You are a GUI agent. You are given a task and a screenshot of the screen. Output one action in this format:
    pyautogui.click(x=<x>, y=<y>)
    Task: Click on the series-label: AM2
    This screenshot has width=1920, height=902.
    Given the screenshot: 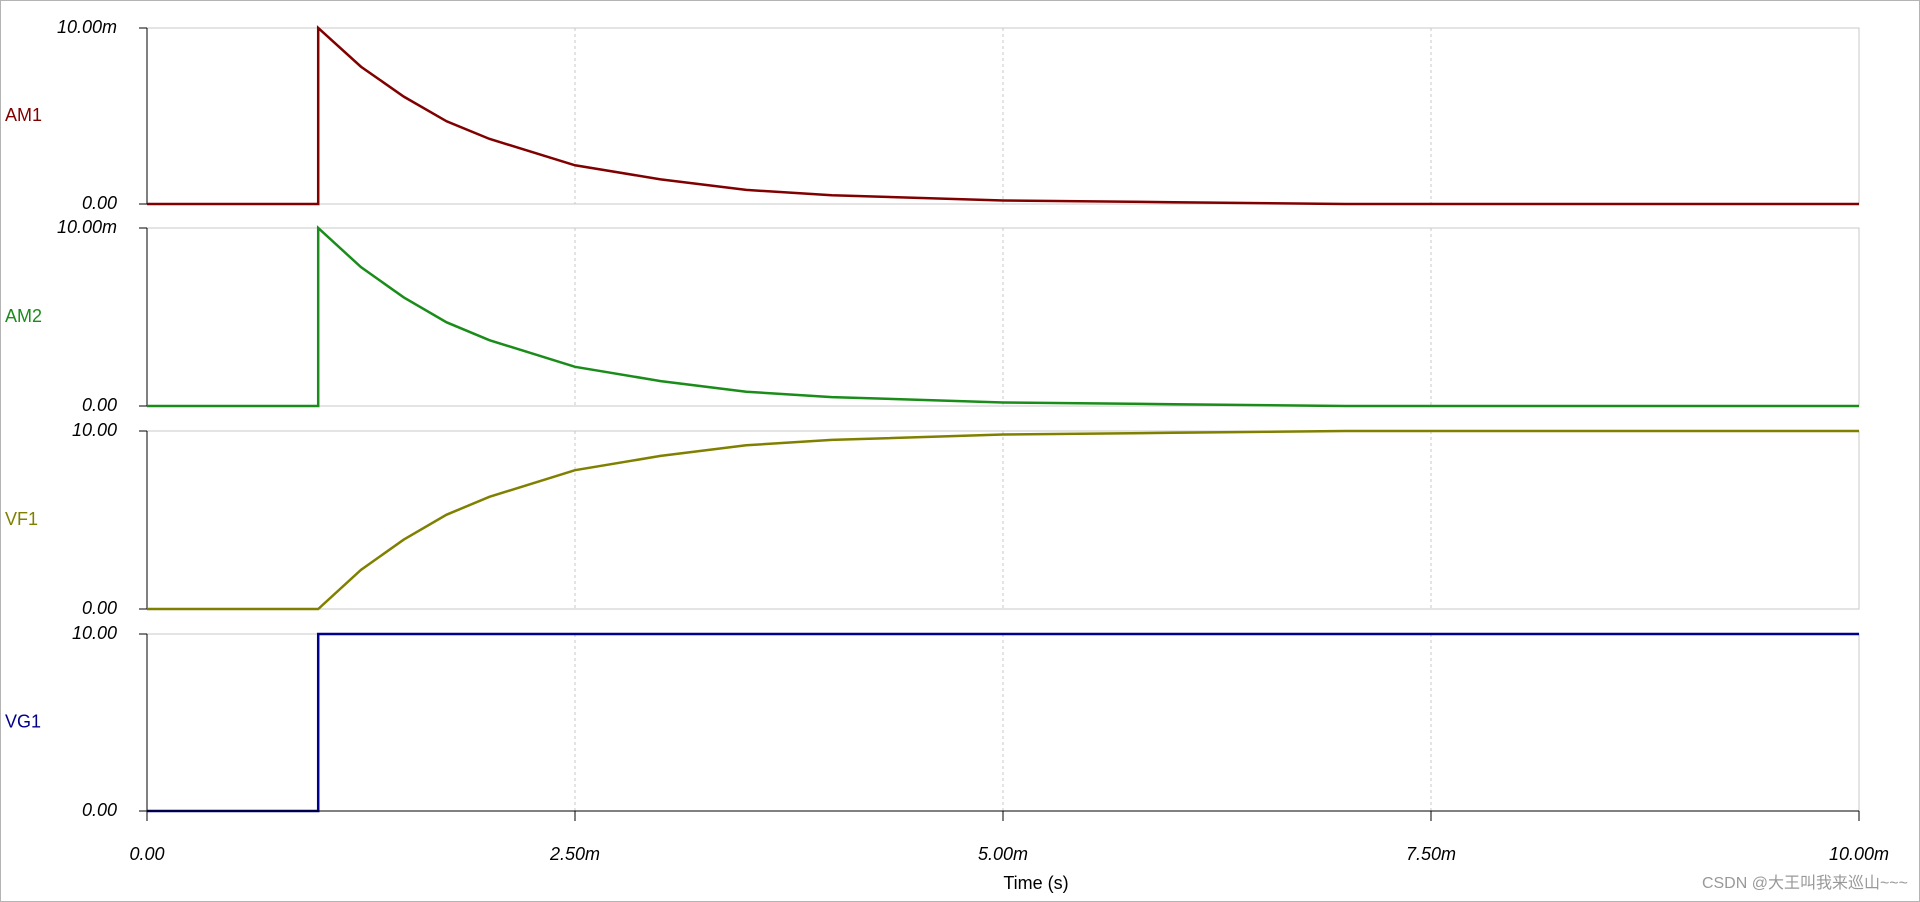 What is the action you would take?
    pyautogui.click(x=23, y=316)
    